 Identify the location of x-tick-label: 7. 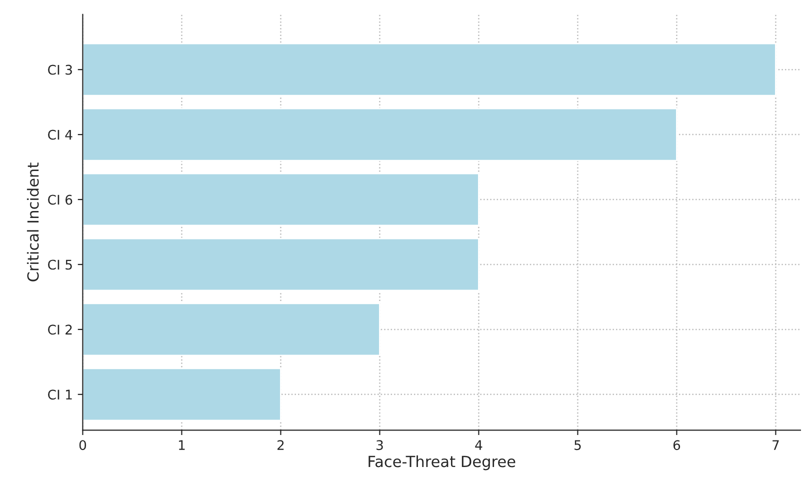
(775, 445).